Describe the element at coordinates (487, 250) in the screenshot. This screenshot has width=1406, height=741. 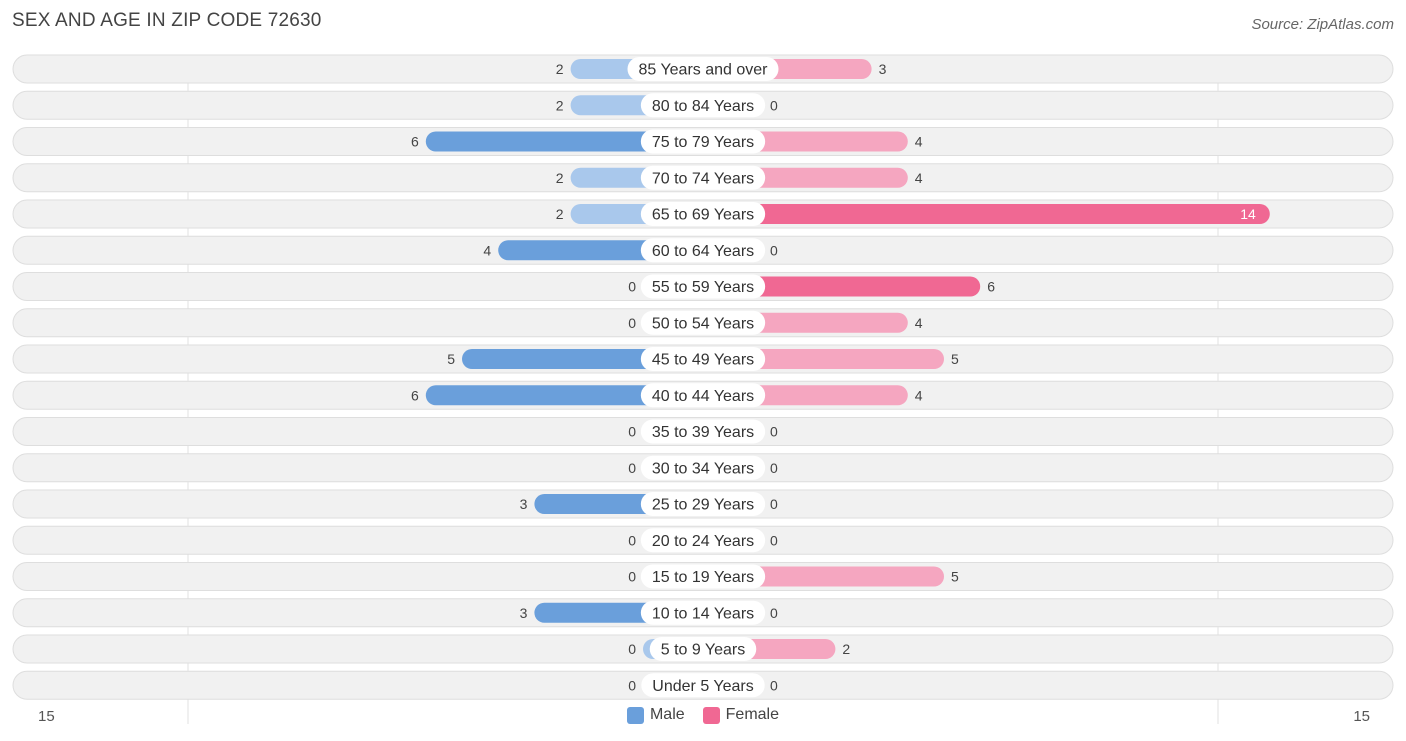
I see `male-value-label: 4` at that location.